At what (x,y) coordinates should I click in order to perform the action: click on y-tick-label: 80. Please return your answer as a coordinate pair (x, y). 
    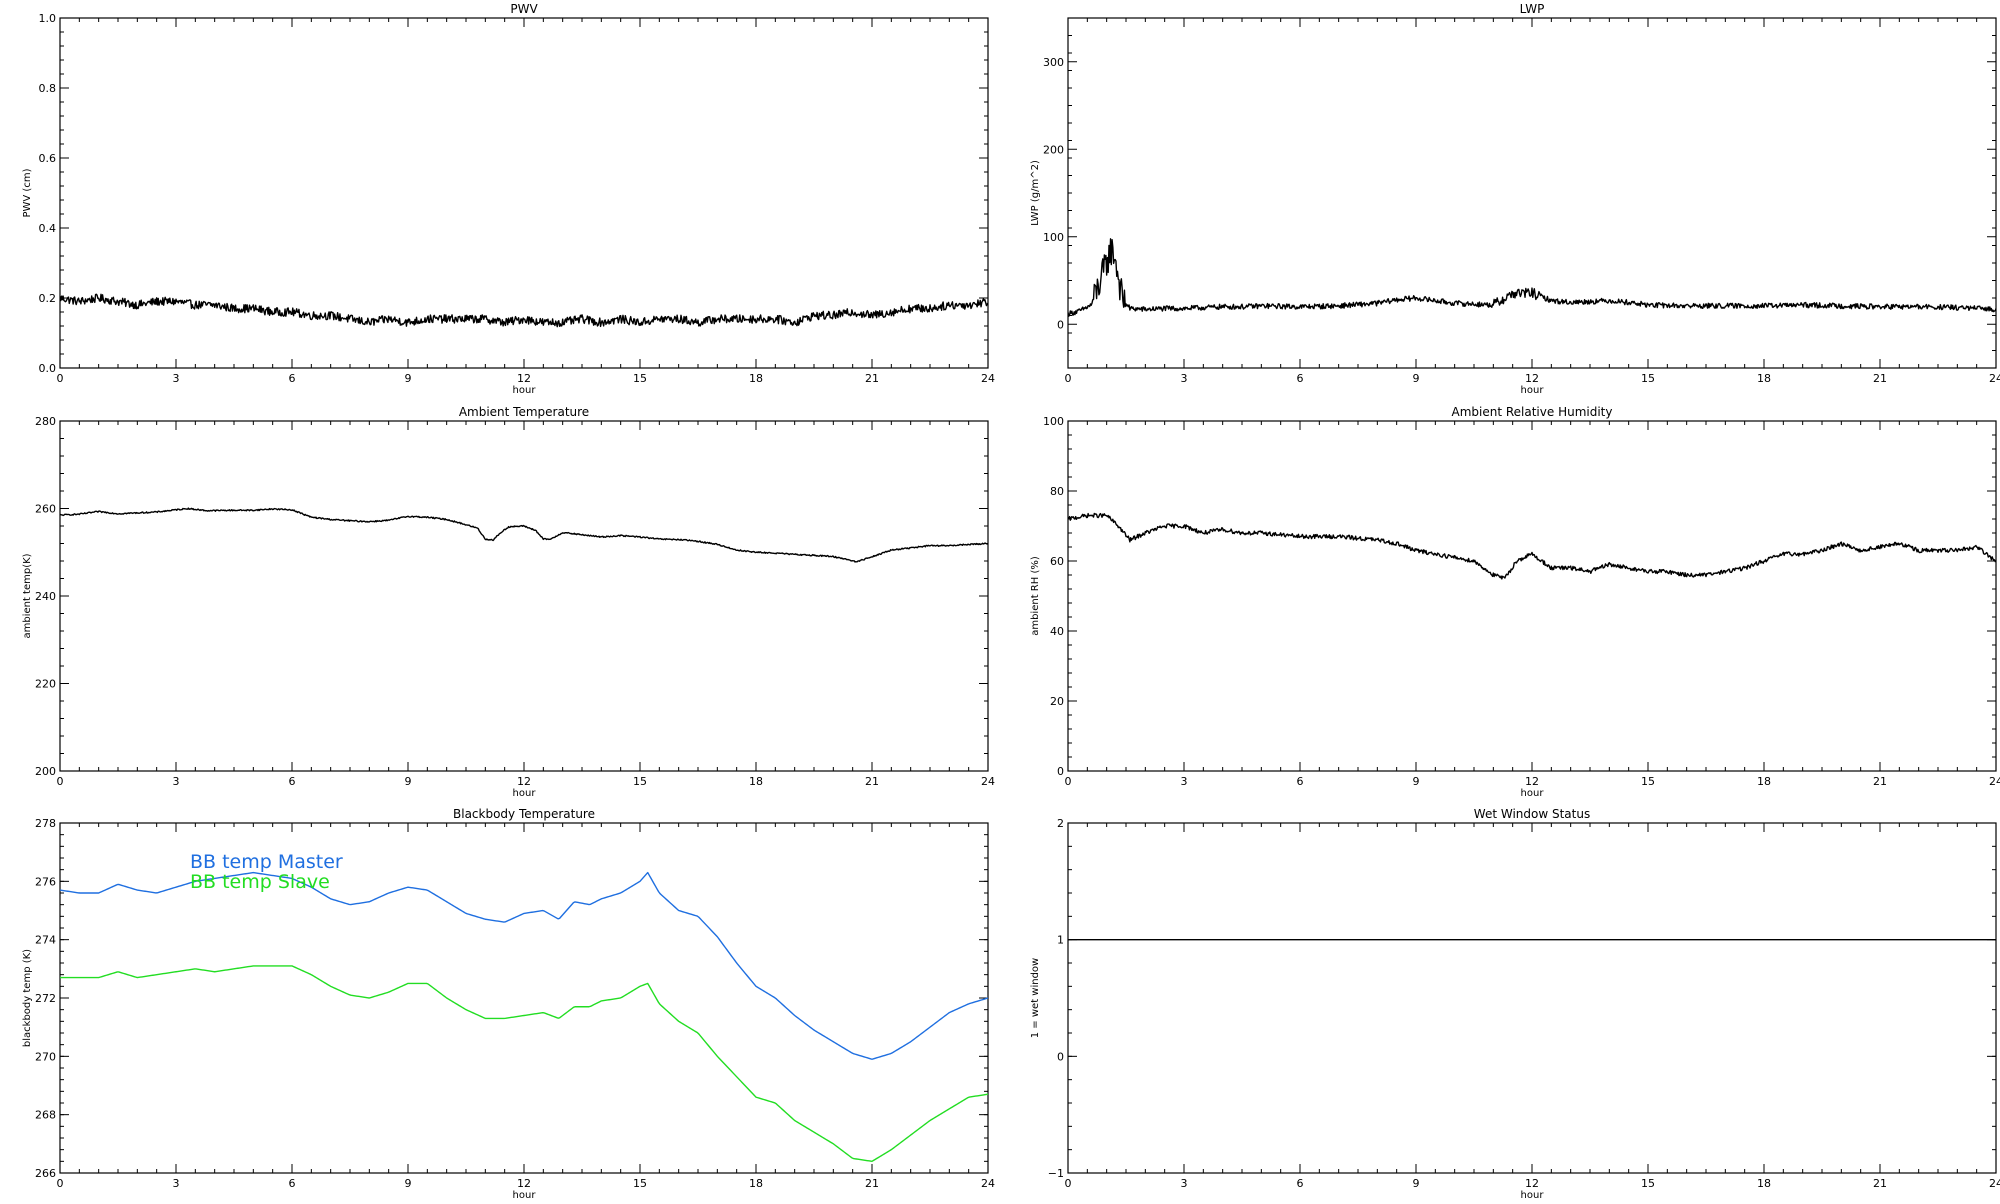
    Looking at the image, I should click on (1057, 491).